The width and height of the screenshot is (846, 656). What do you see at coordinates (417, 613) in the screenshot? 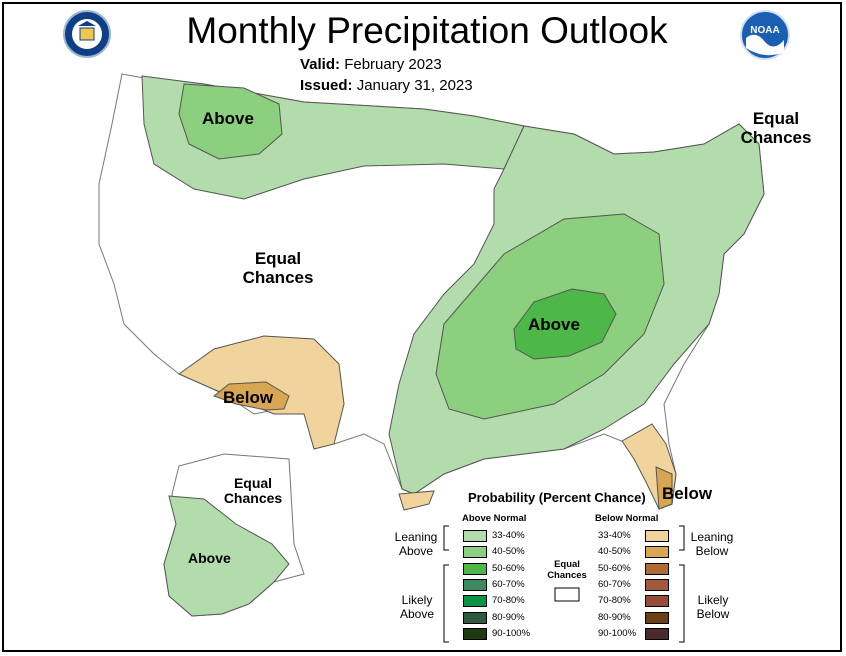
I see `legend-likely-above-line2: Above` at bounding box center [417, 613].